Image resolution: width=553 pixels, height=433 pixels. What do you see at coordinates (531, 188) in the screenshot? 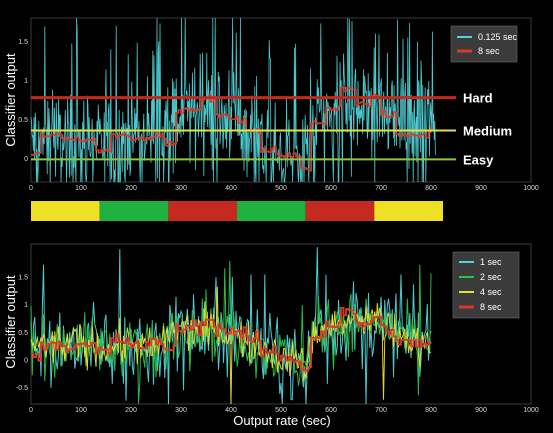
I see `top-x-tick-label: 1000` at bounding box center [531, 188].